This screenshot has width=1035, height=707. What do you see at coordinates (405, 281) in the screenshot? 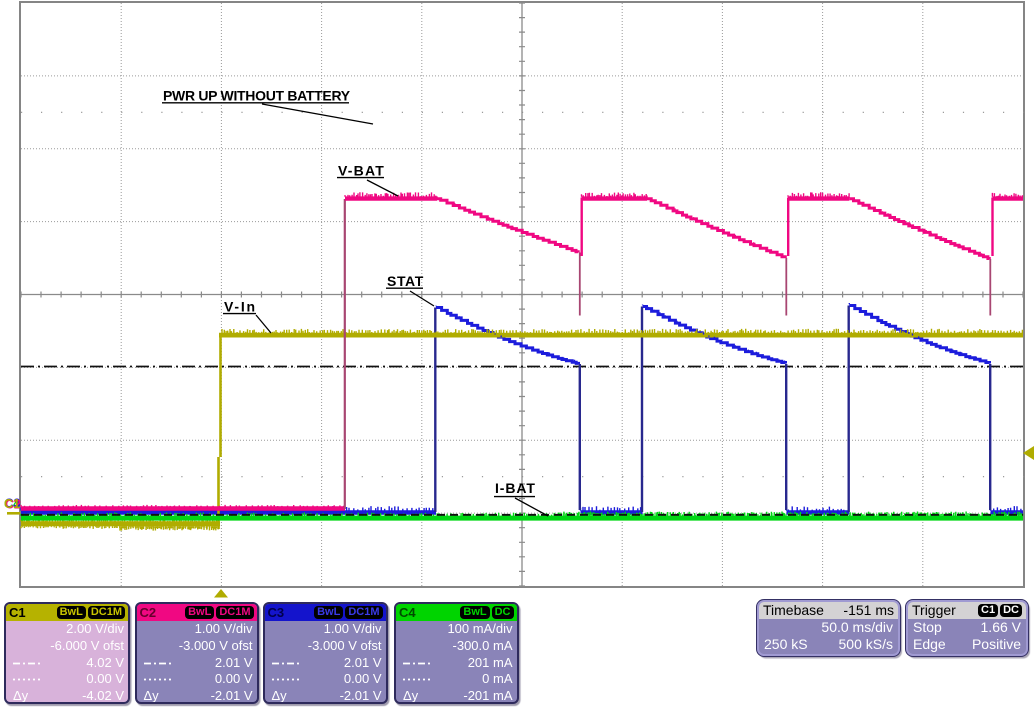
I see `svg-text: STAT` at bounding box center [405, 281].